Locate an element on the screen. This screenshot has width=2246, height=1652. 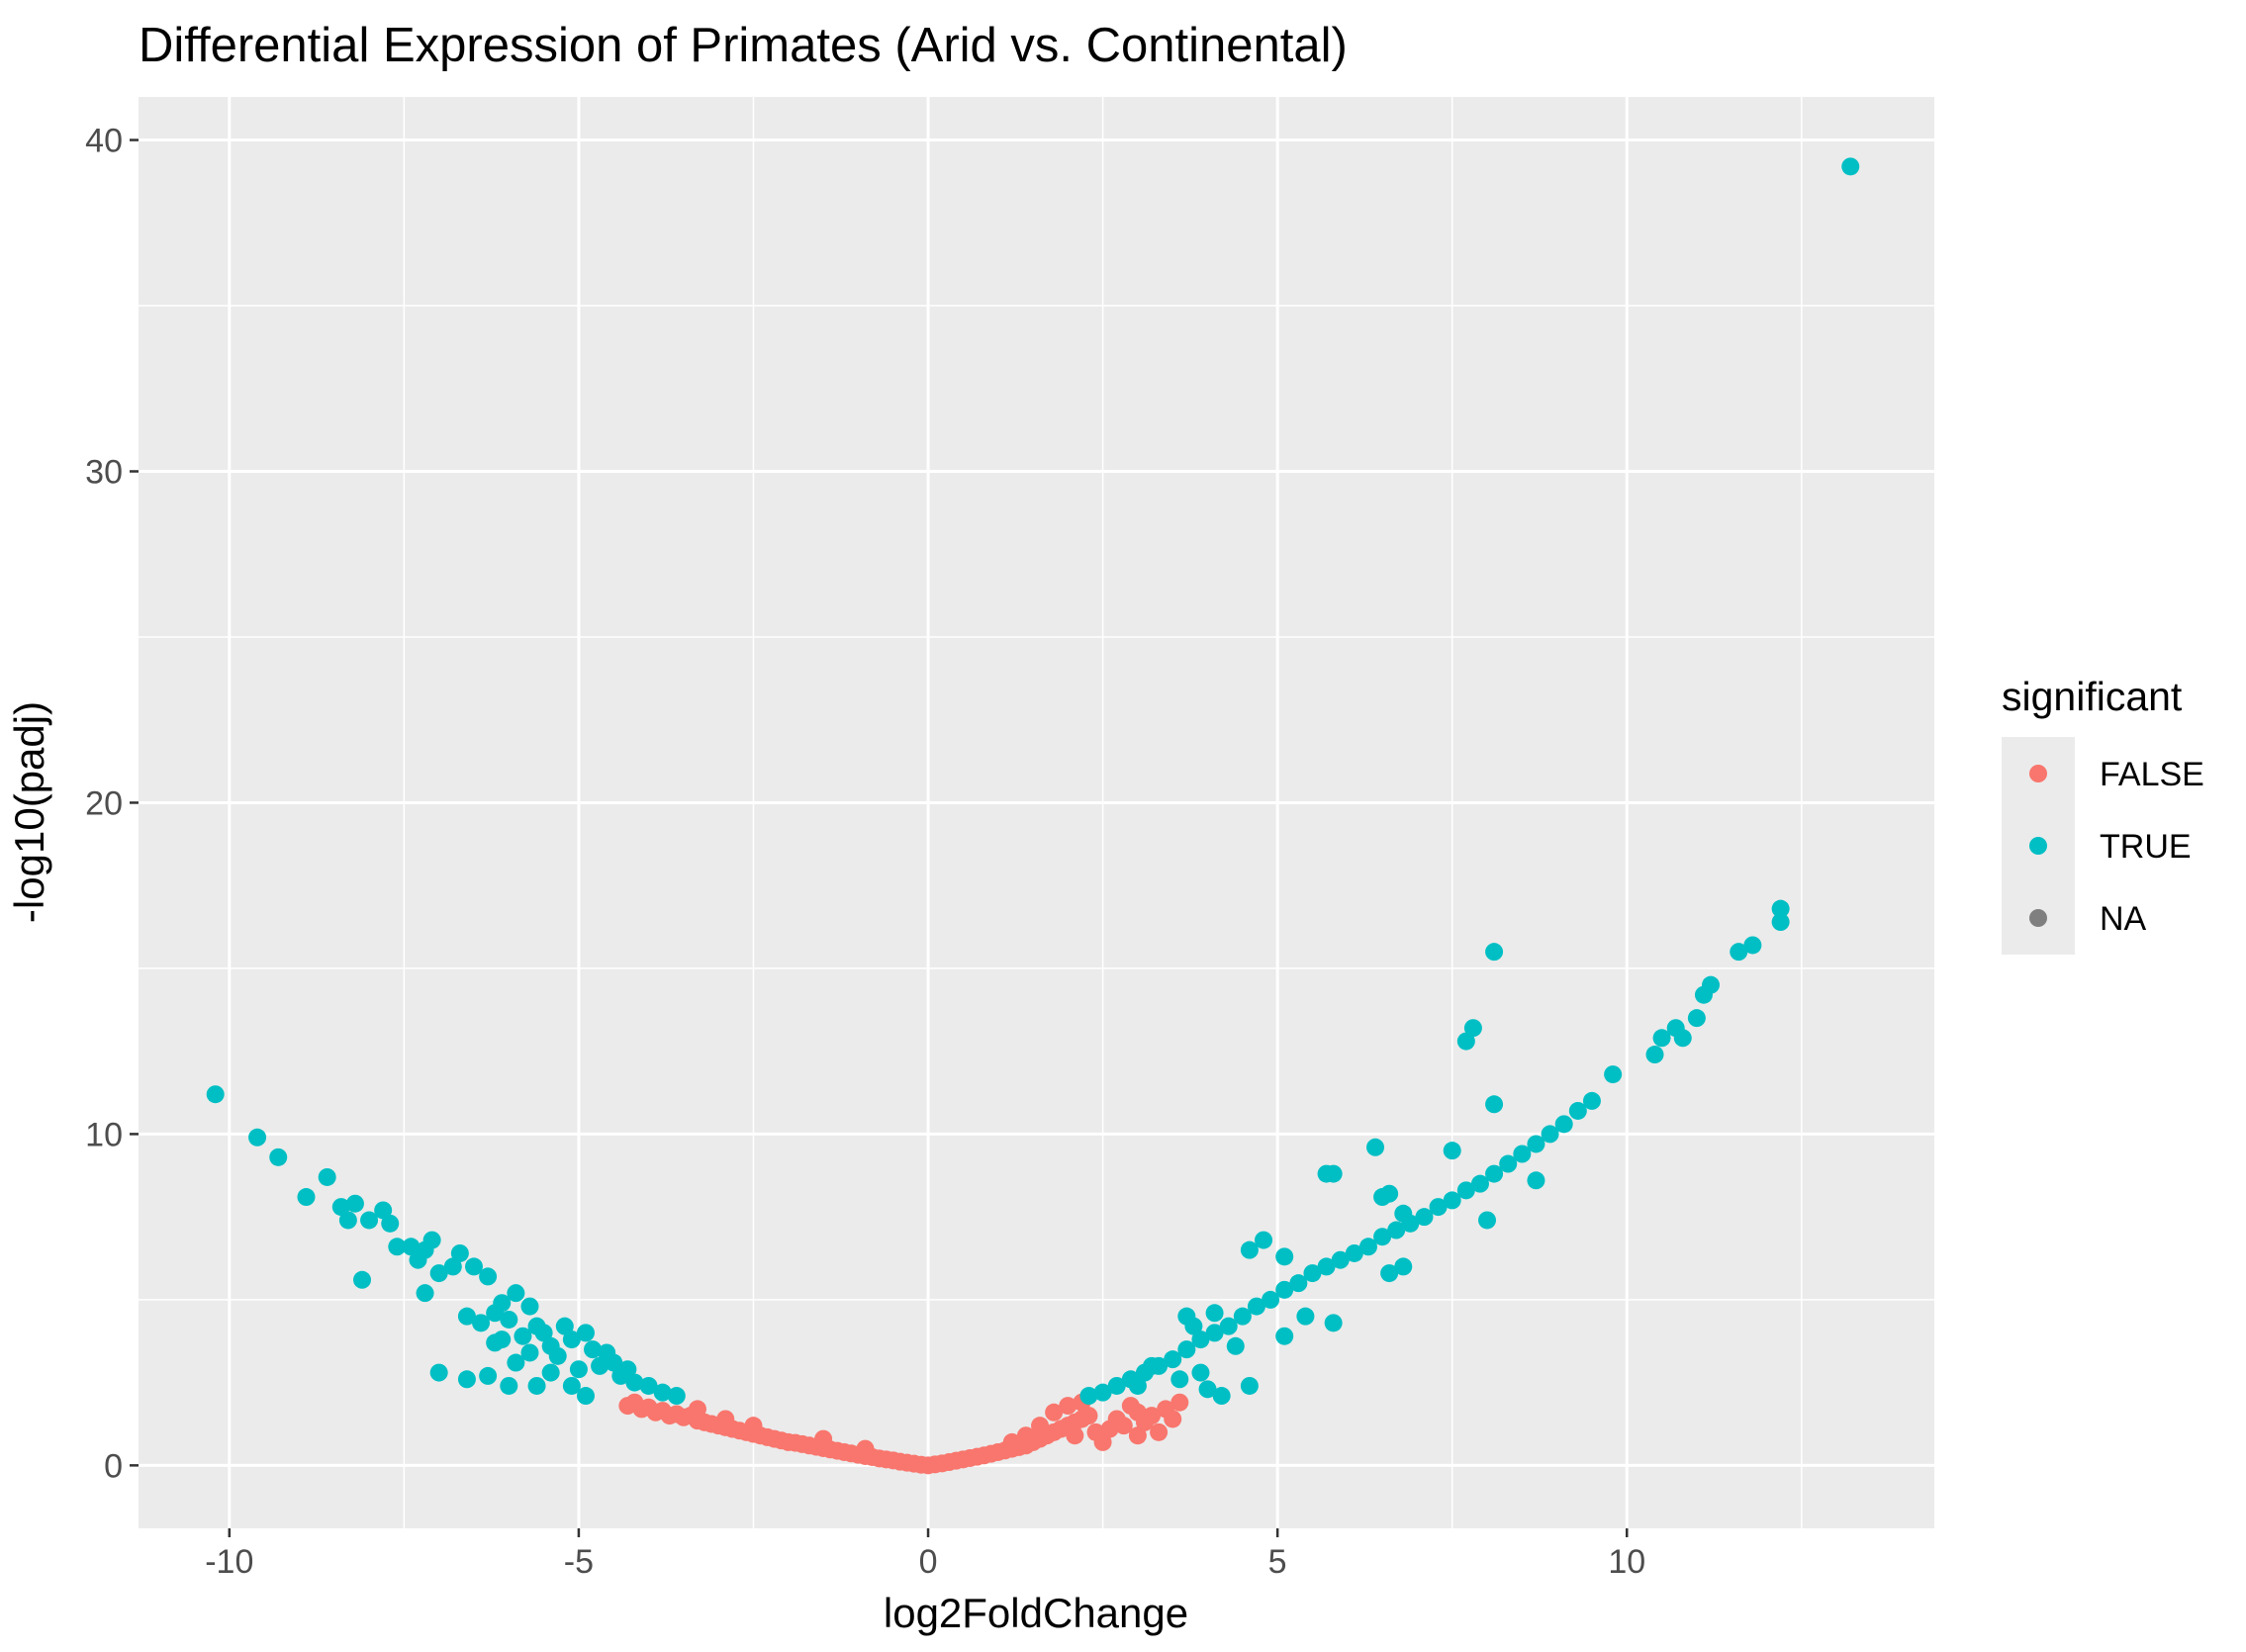
y-tick-label: 0 is located at coordinates (113, 1466).